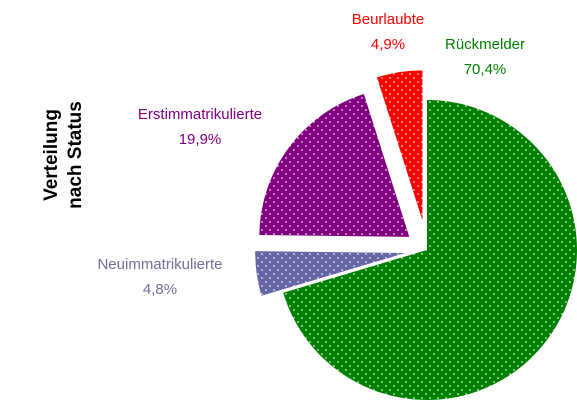 The image size is (577, 403). Describe the element at coordinates (200, 139) in the screenshot. I see `value-label: 19,9%` at that location.